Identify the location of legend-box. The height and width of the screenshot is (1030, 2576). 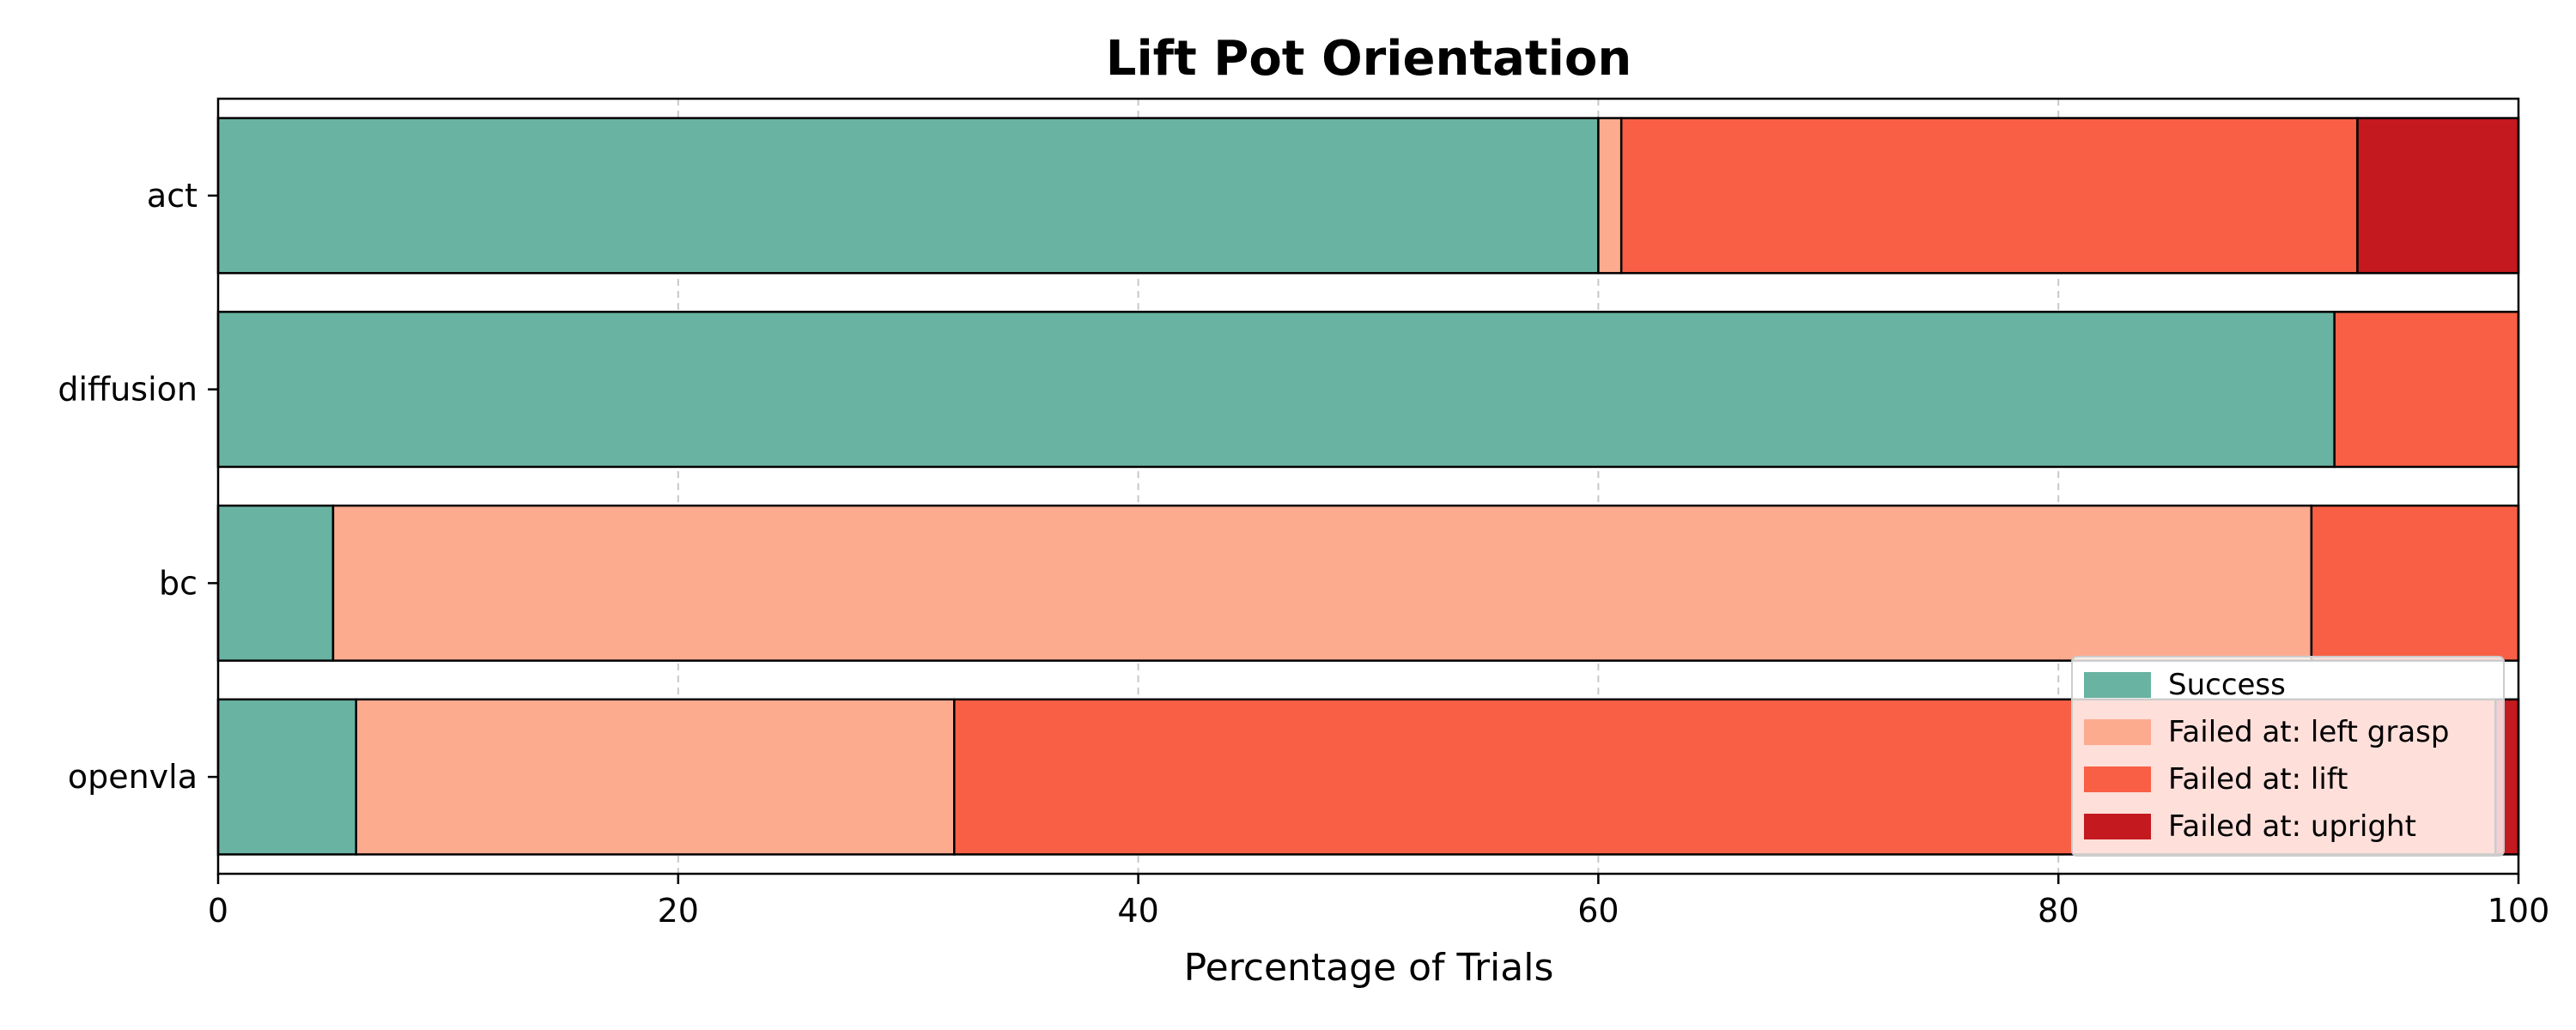
(2288, 756).